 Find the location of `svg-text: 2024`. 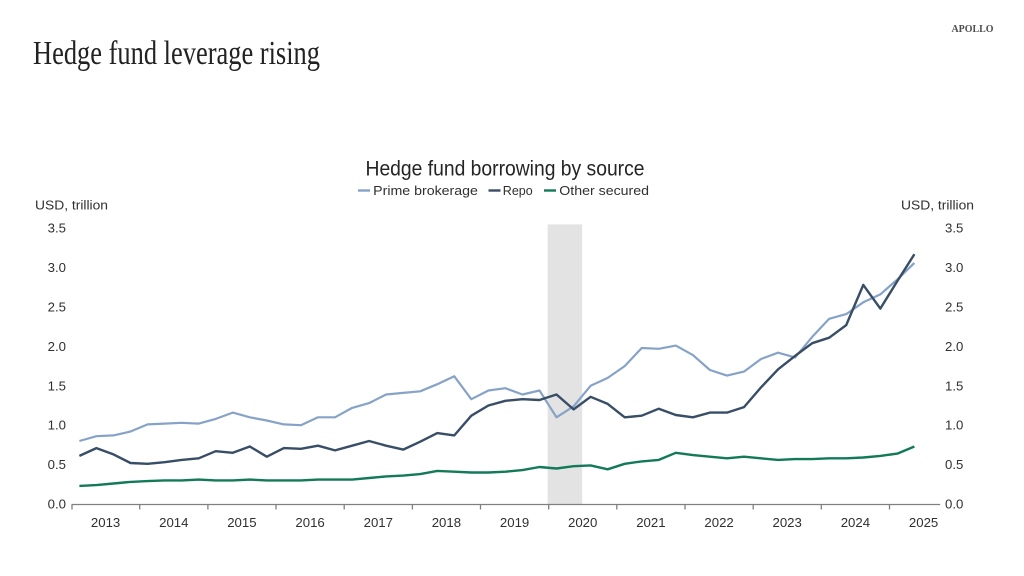

svg-text: 2024 is located at coordinates (855, 522).